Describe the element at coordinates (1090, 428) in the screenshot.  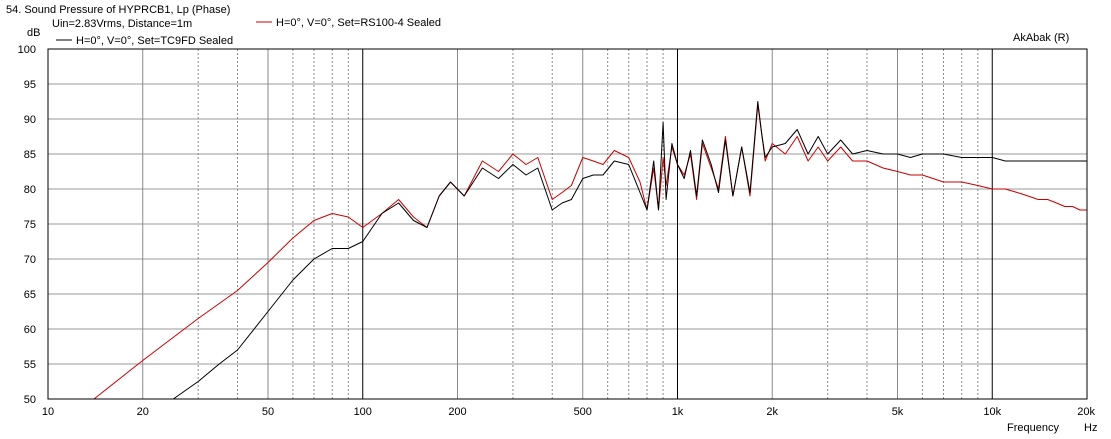
I see `x-axis-unit: Hz` at that location.